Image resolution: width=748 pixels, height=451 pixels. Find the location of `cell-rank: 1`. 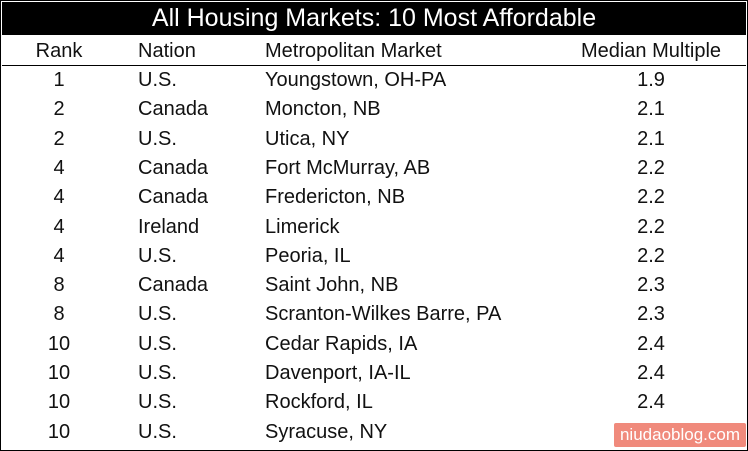

cell-rank: 1 is located at coordinates (59, 80).